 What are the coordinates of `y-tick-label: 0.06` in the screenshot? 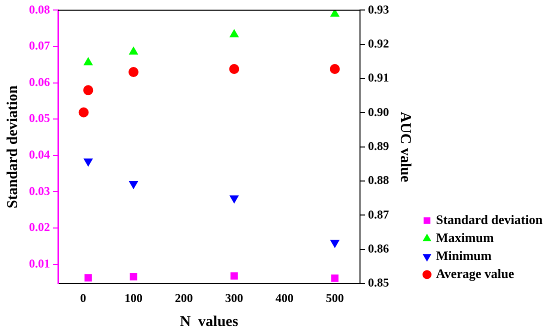 It's located at (39, 81).